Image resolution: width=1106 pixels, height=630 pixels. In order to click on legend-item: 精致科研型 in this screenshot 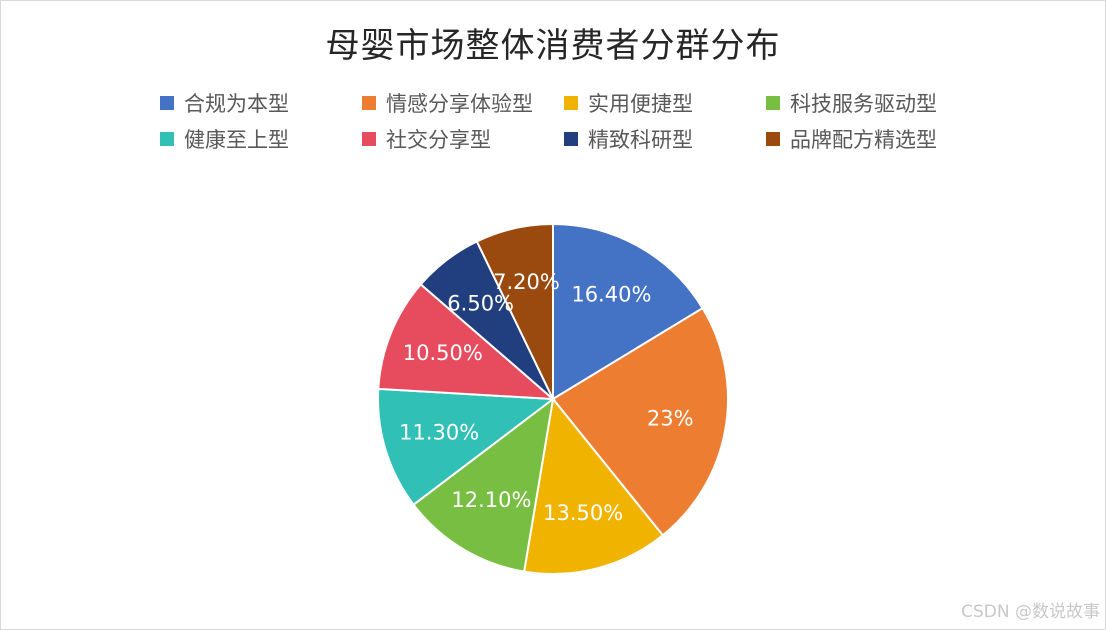, I will do `click(665, 139)`.